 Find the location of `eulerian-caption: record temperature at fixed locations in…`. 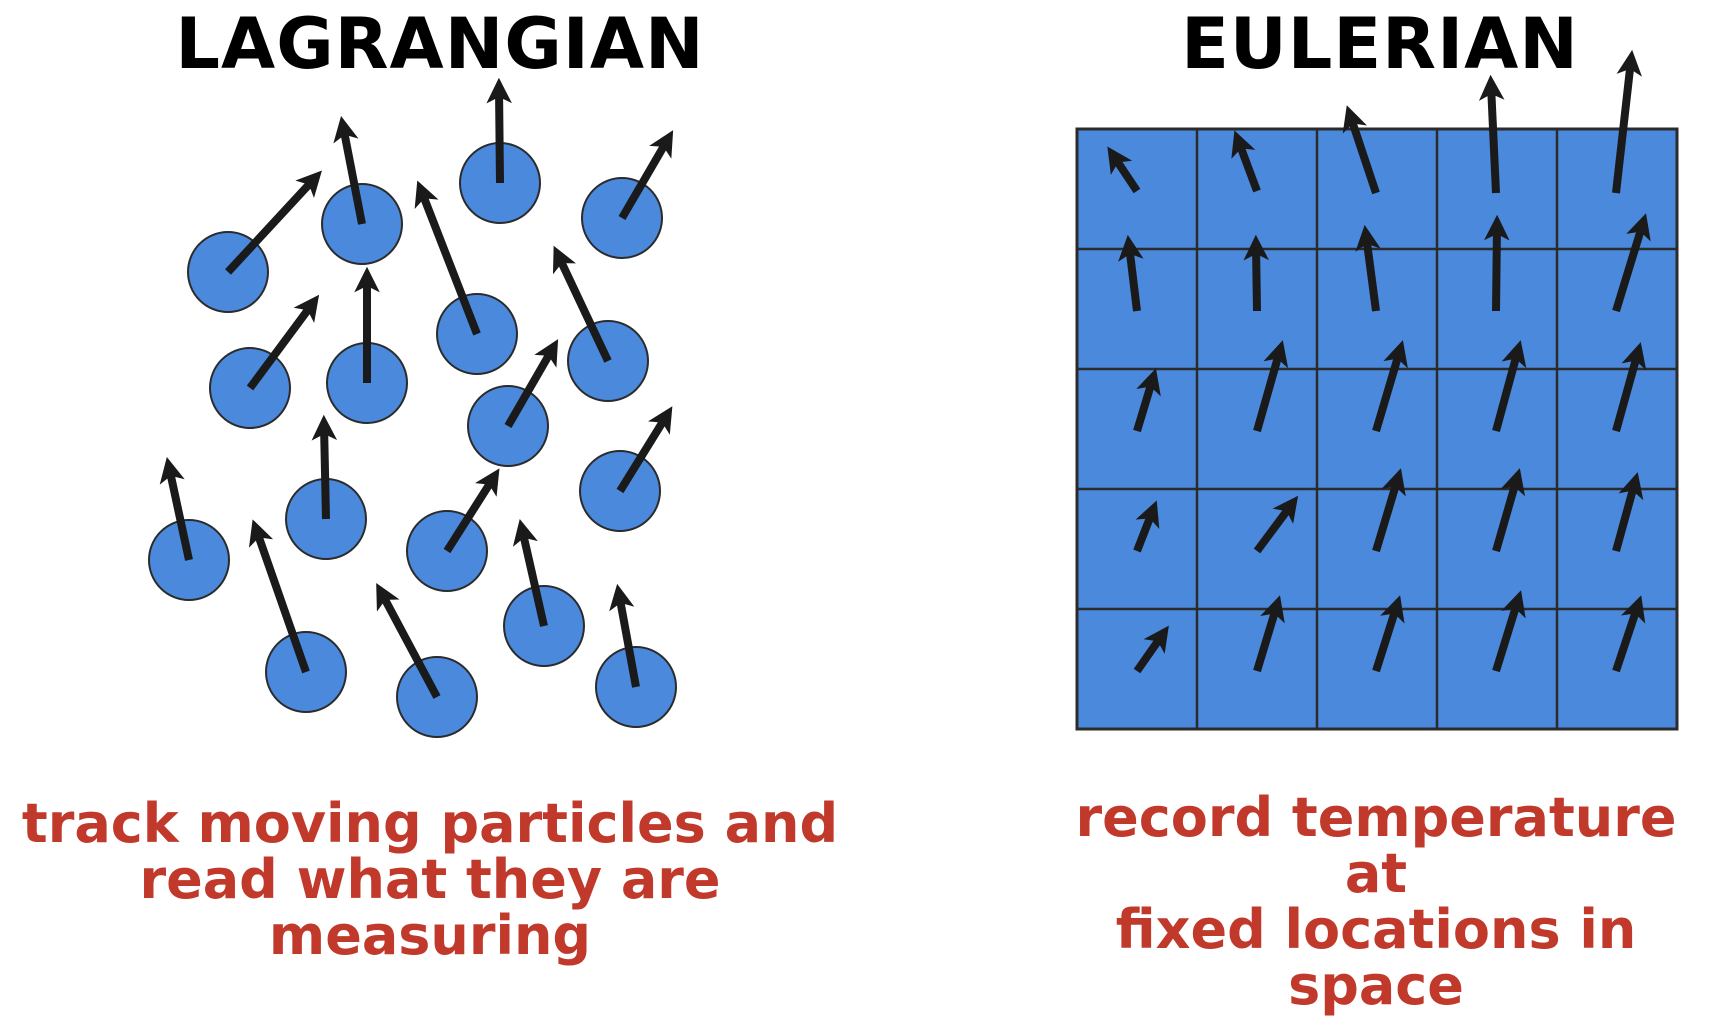

eulerian-caption: record temperature at fixed locations in… is located at coordinates (1376, 902).